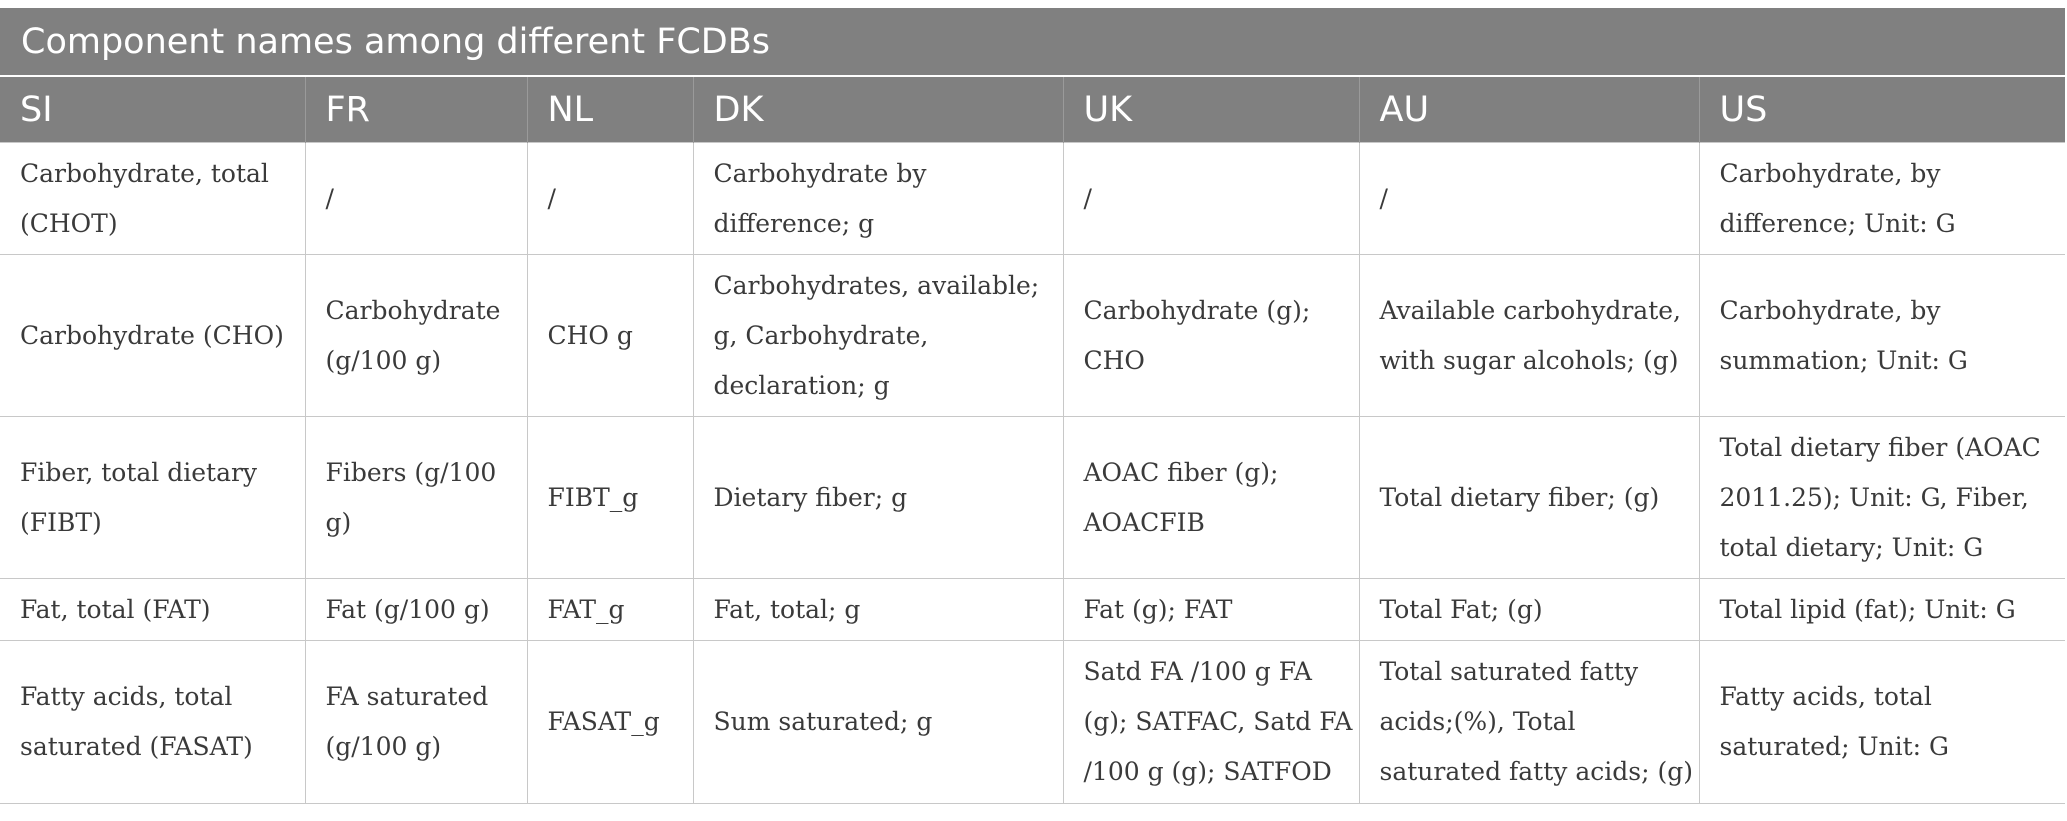 The image size is (2067, 821). I want to click on table-cell: Carbohydrate by difference; g, so click(878, 198).